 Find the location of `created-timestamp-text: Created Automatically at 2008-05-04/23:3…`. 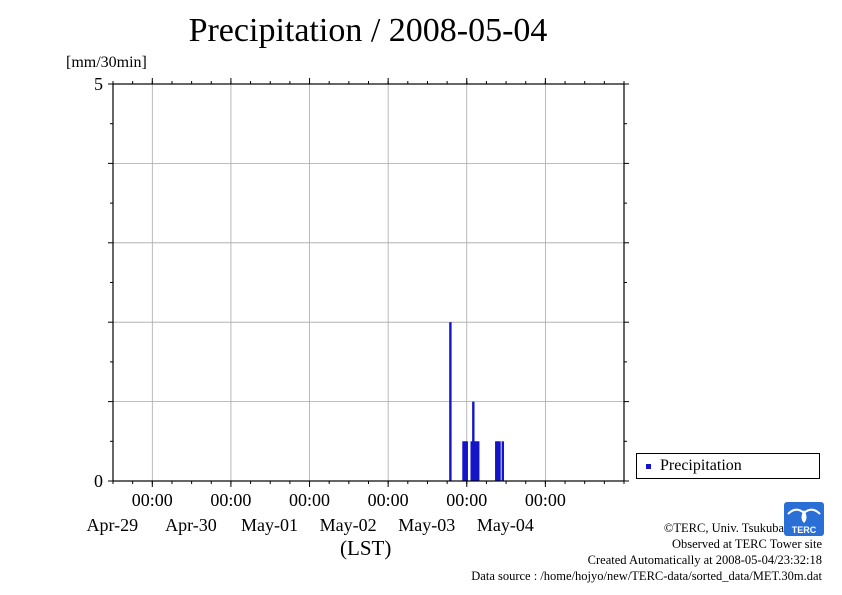

created-timestamp-text: Created Automatically at 2008-05-04/23:3… is located at coordinates (704, 560).